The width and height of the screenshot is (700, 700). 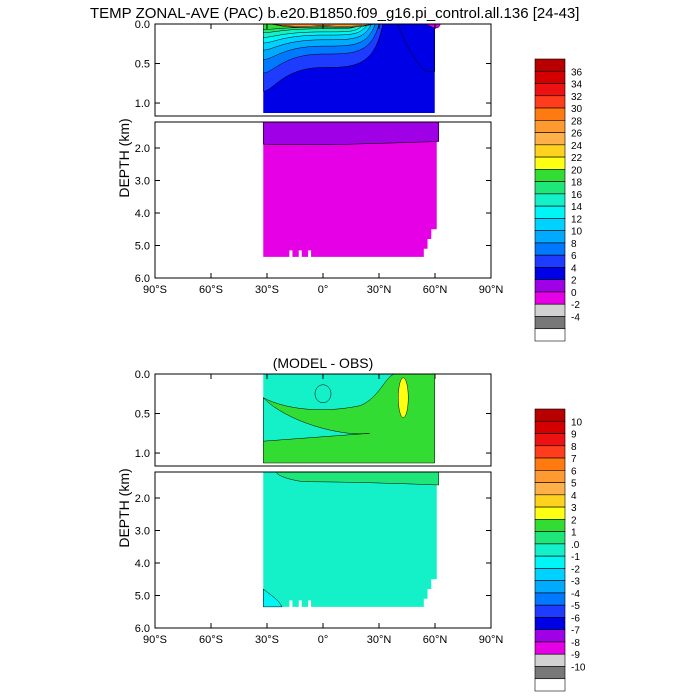 I want to click on y-tick-label: 5.0, so click(x=142, y=597).